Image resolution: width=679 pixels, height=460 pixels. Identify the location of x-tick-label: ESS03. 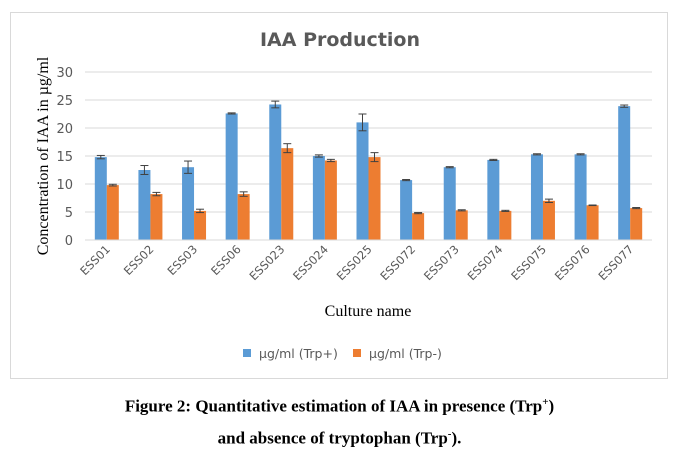
(182, 260).